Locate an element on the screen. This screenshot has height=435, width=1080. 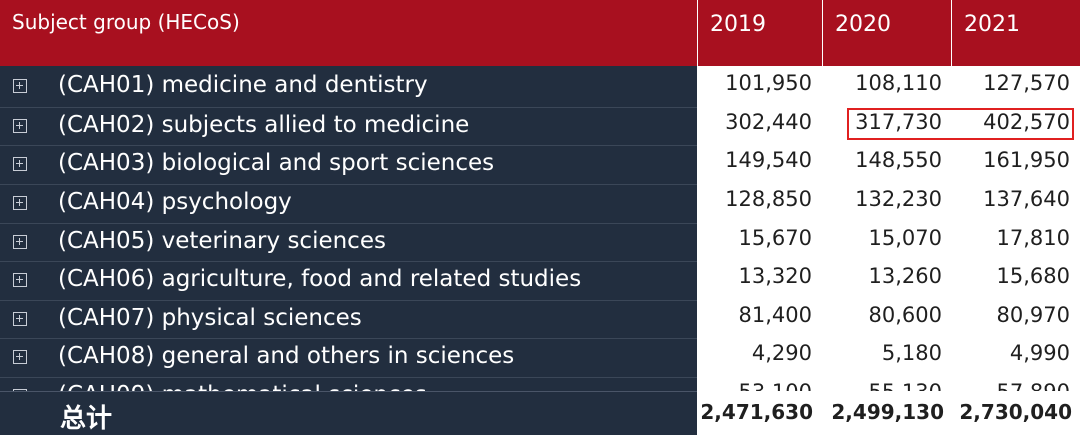
value-2021: 15,680 is located at coordinates (1033, 276).